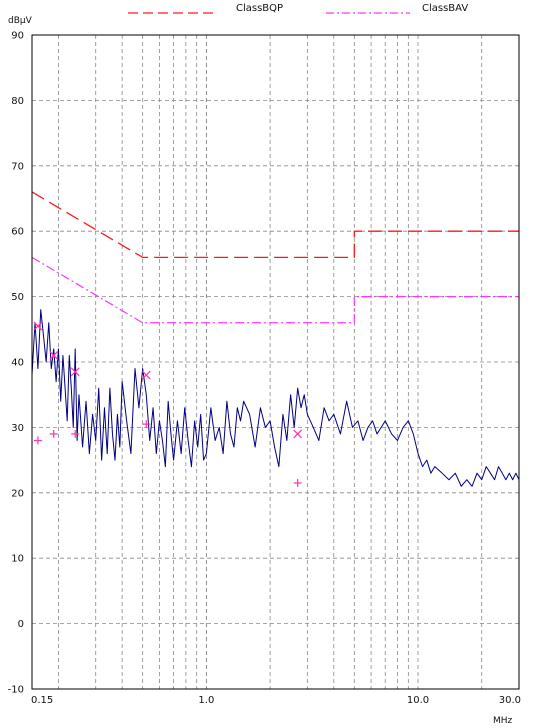  What do you see at coordinates (16, 690) in the screenshot?
I see `y-tick-label: -10` at bounding box center [16, 690].